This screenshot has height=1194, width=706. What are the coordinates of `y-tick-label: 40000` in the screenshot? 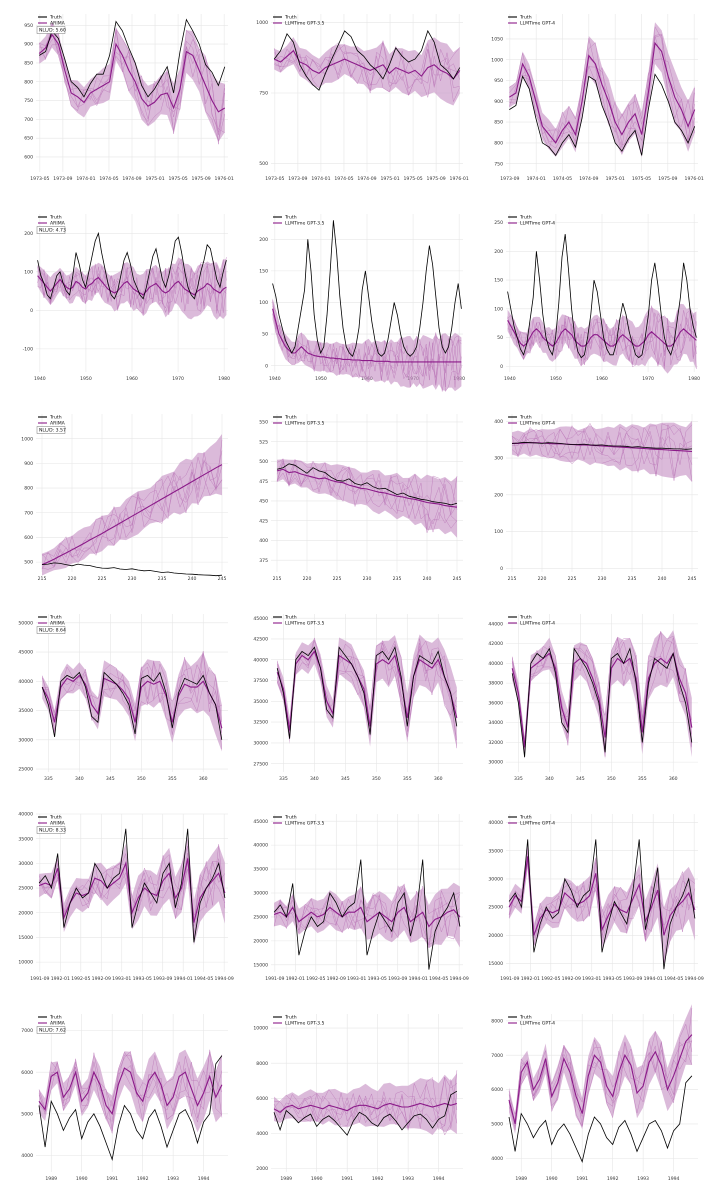 It's located at (495, 823).